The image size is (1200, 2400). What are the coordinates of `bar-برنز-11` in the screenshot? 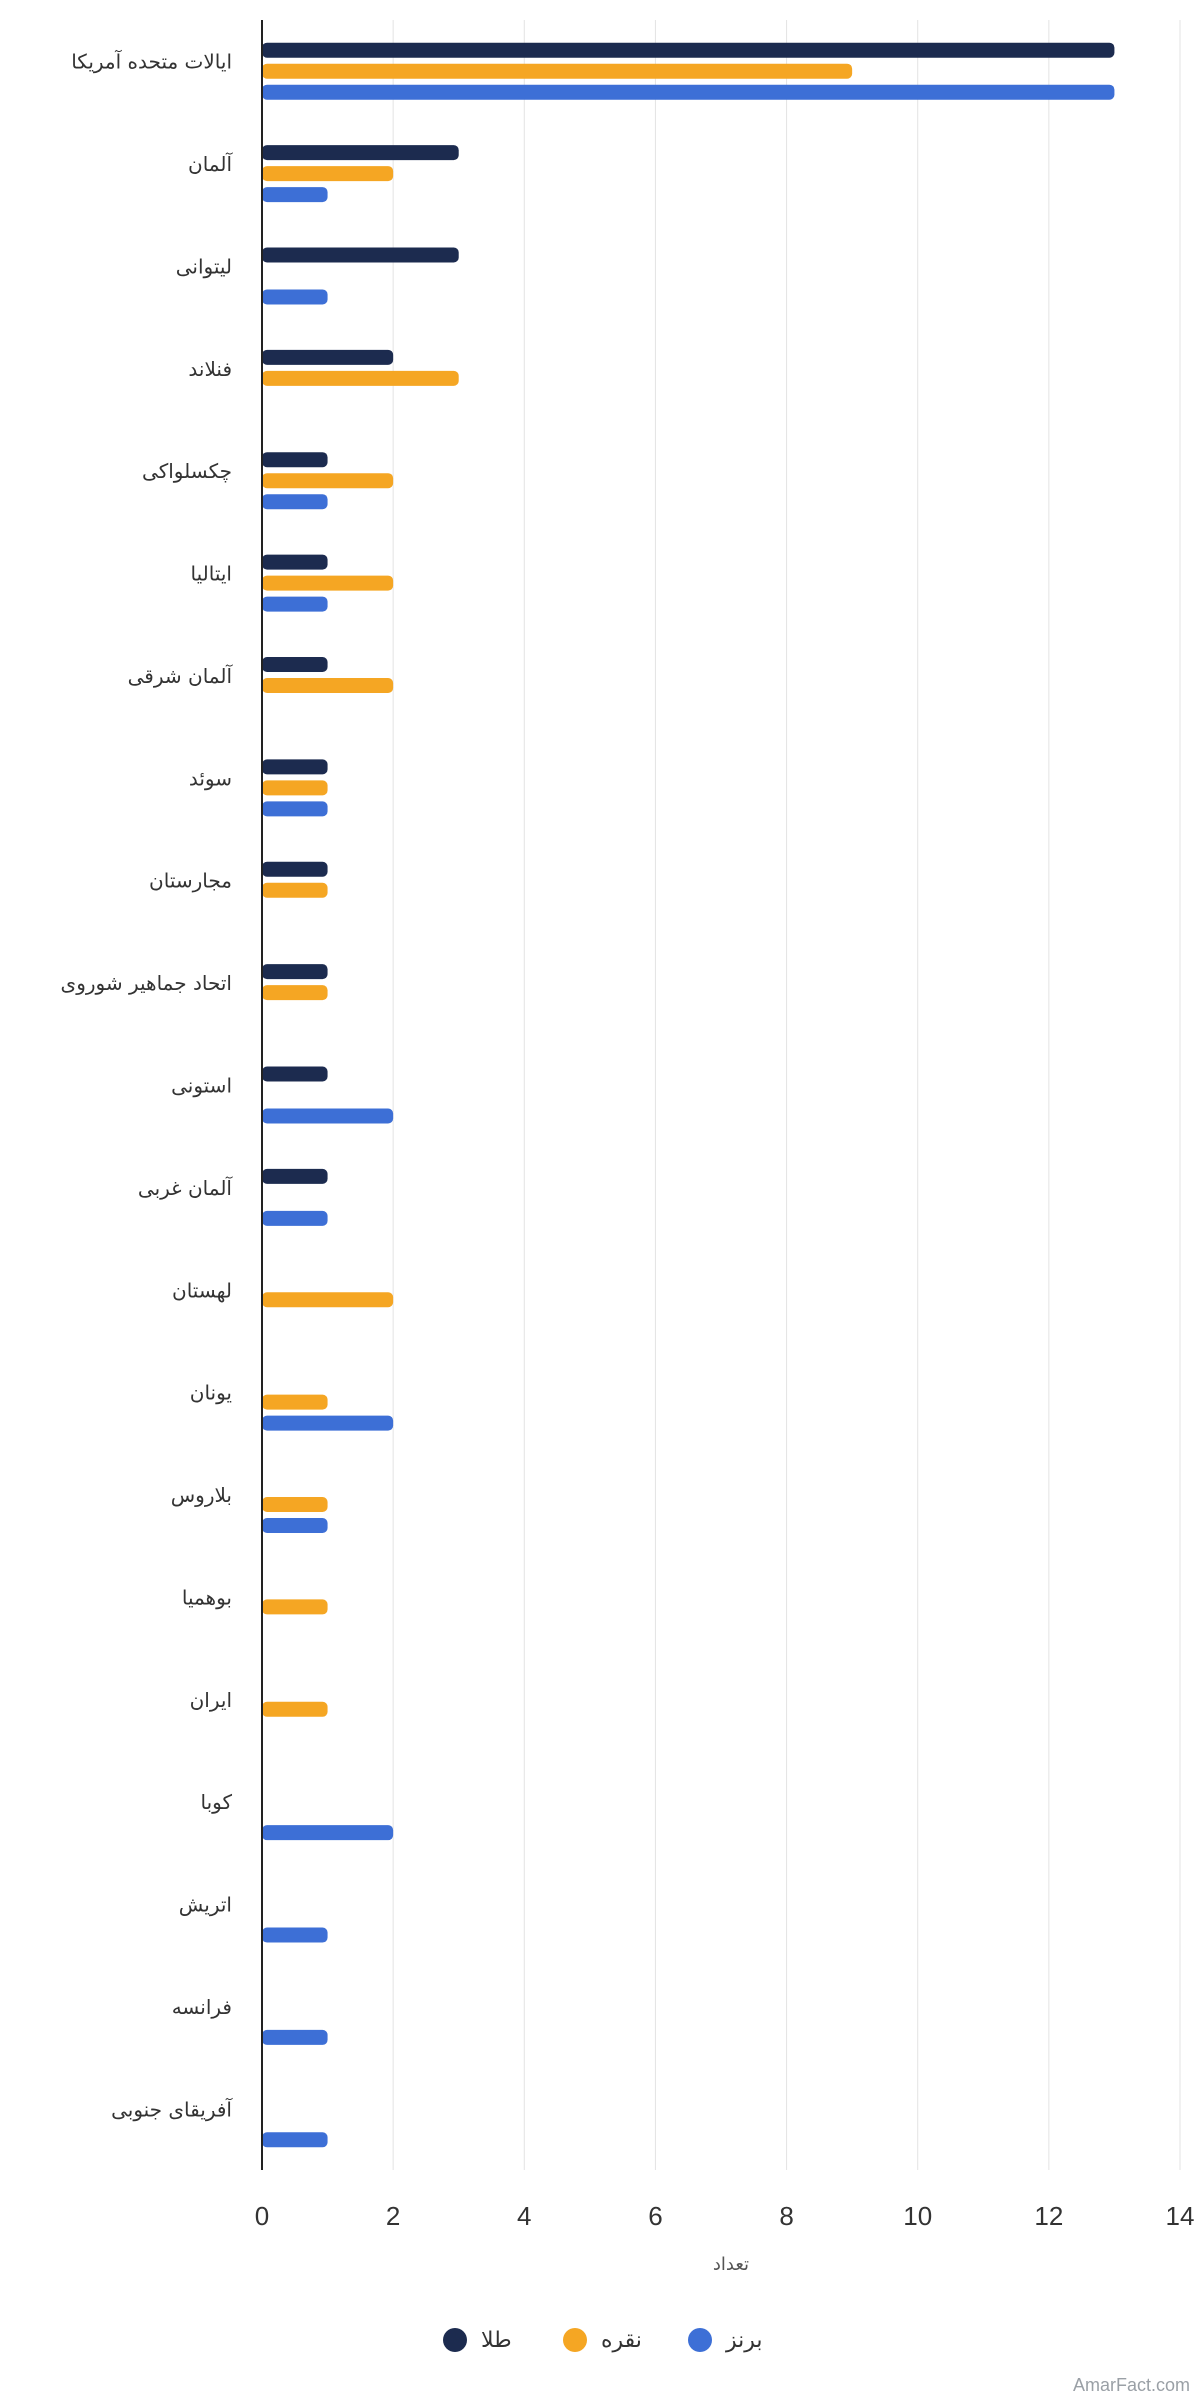 It's located at (328, 1116).